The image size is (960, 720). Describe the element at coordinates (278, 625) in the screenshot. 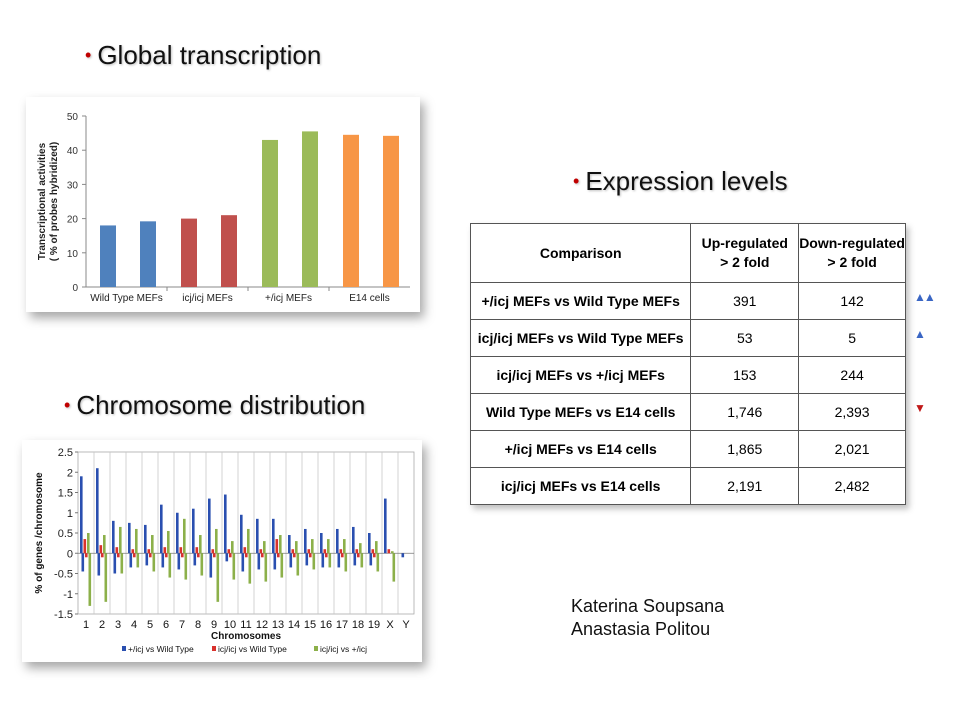

I see `x-tick-label: 13` at that location.